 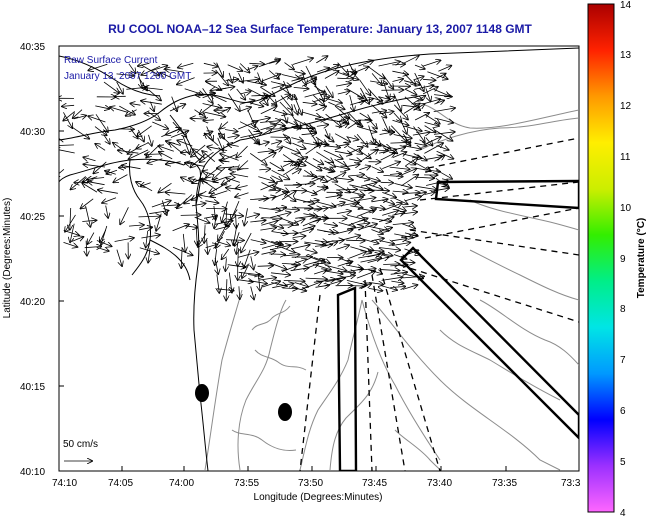 What do you see at coordinates (504, 483) in the screenshot?
I see `x-tick-label: 73:35` at bounding box center [504, 483].